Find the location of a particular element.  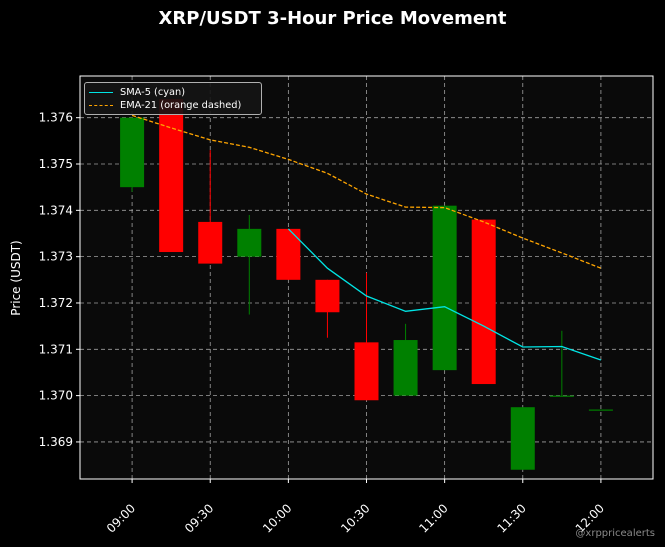

legend-swatch-ema is located at coordinates (101, 105).